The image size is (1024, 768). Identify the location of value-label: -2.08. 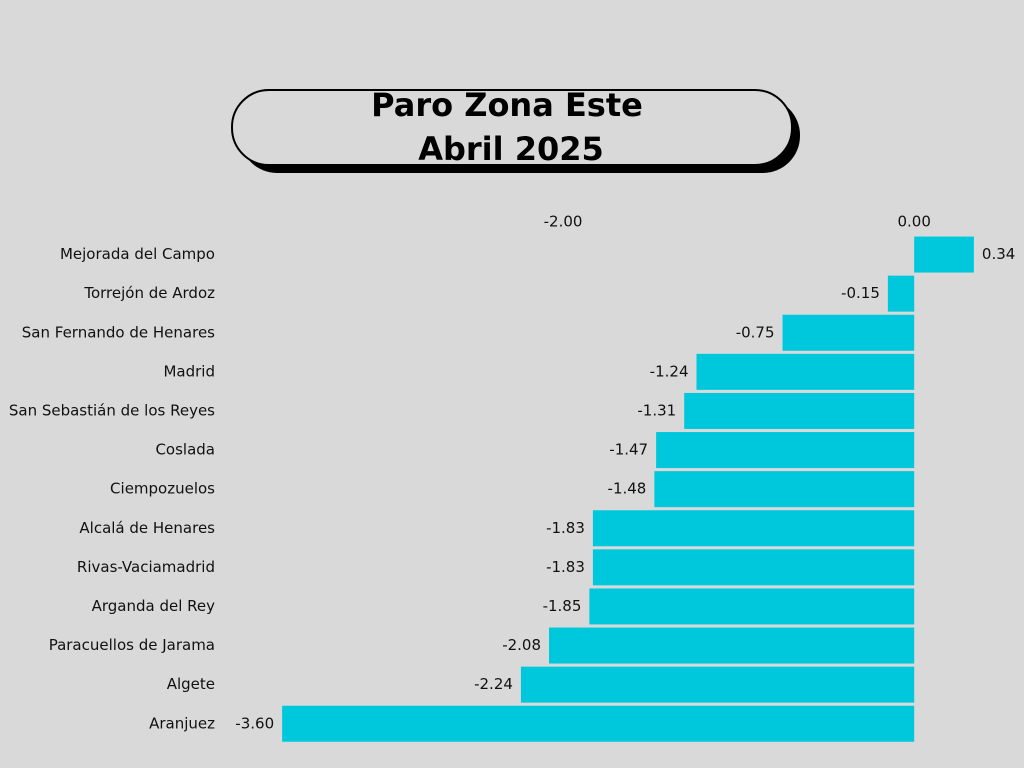
(521, 645).